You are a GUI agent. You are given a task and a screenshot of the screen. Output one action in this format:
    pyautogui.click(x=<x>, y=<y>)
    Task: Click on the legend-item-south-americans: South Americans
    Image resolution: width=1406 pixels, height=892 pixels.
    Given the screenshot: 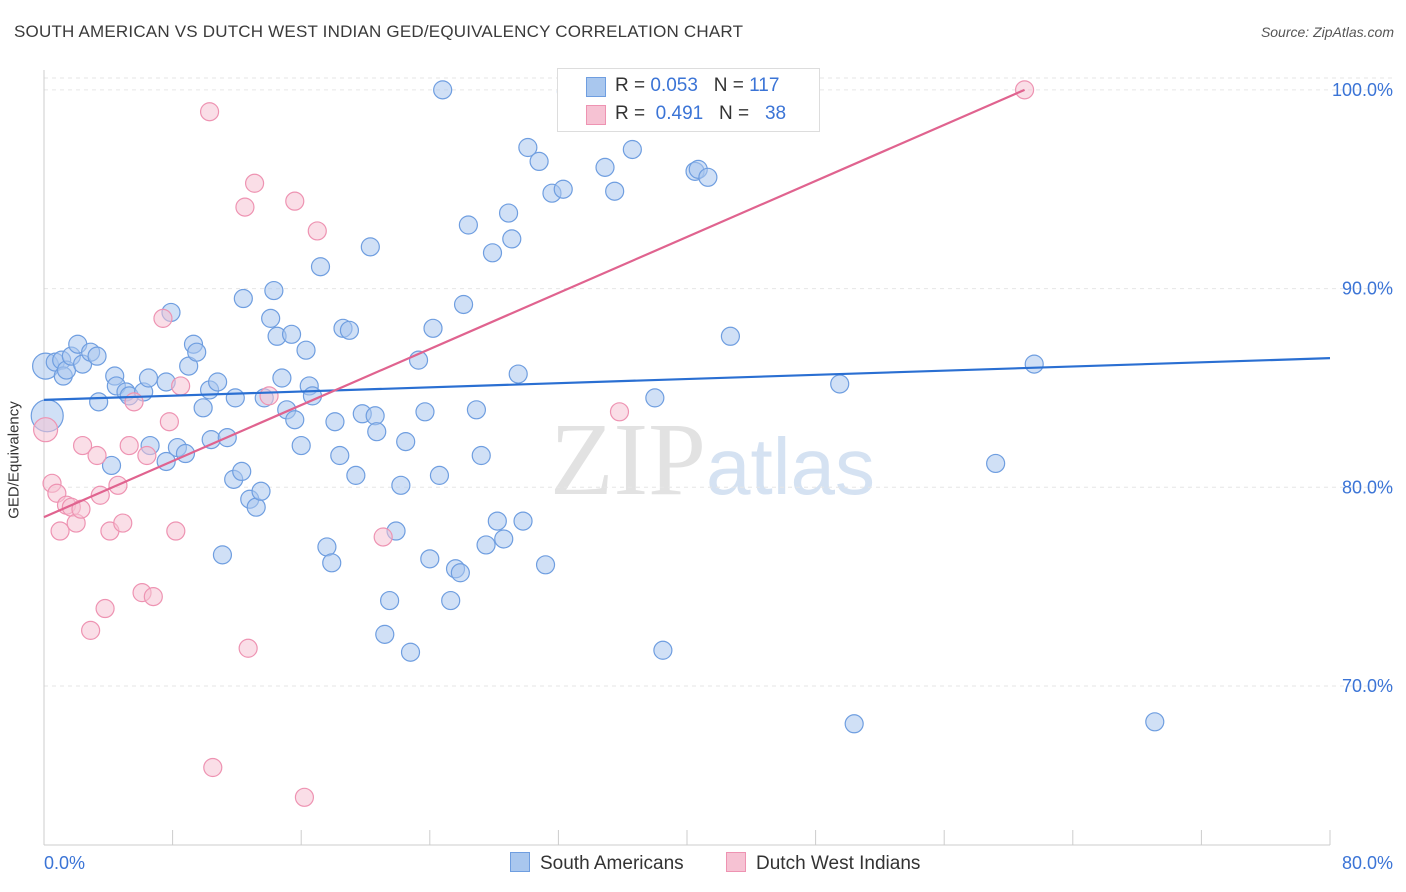 What is the action you would take?
    pyautogui.click(x=597, y=863)
    